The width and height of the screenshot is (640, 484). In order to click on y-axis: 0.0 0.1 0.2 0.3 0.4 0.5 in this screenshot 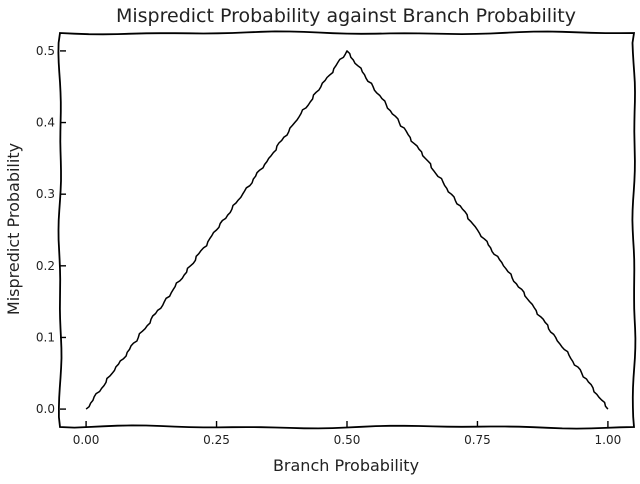, I will do `click(51, 230)`.